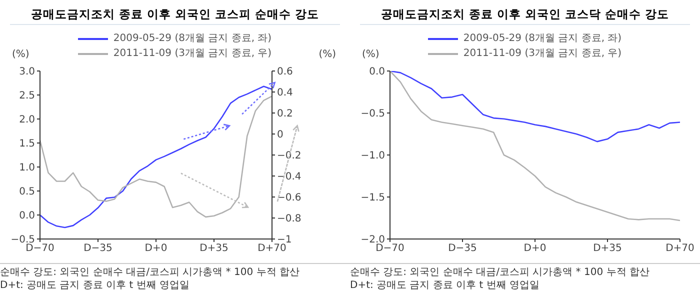 This screenshot has width=700, height=294. What do you see at coordinates (285, 72) in the screenshot?
I see `y2-tick-label: 0.6` at bounding box center [285, 72].